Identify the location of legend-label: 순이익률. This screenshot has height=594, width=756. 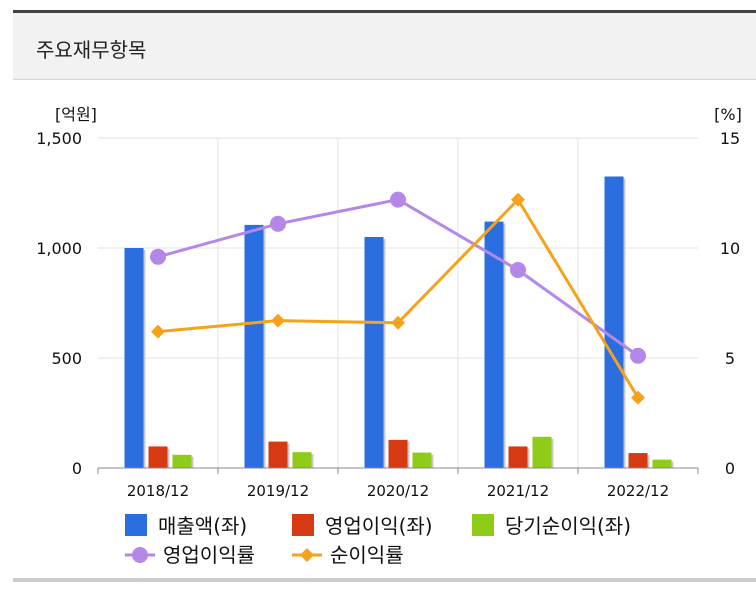
(367, 555).